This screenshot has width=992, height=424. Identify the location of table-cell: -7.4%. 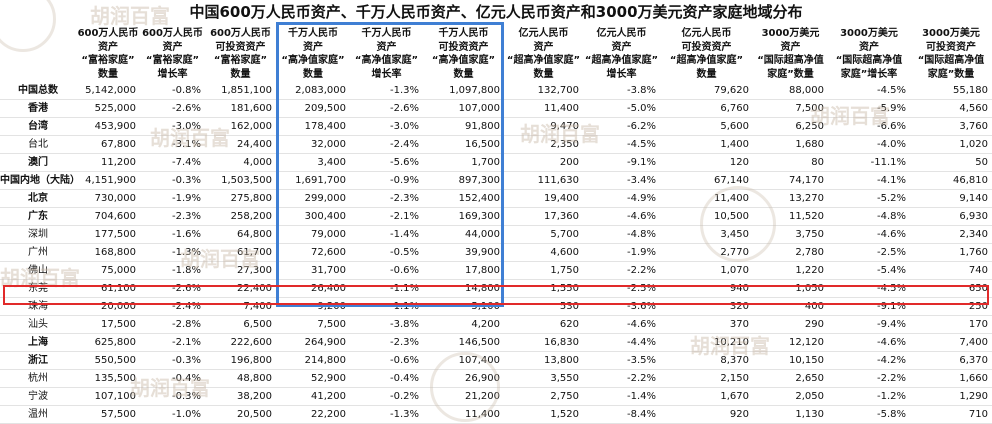
(186, 162).